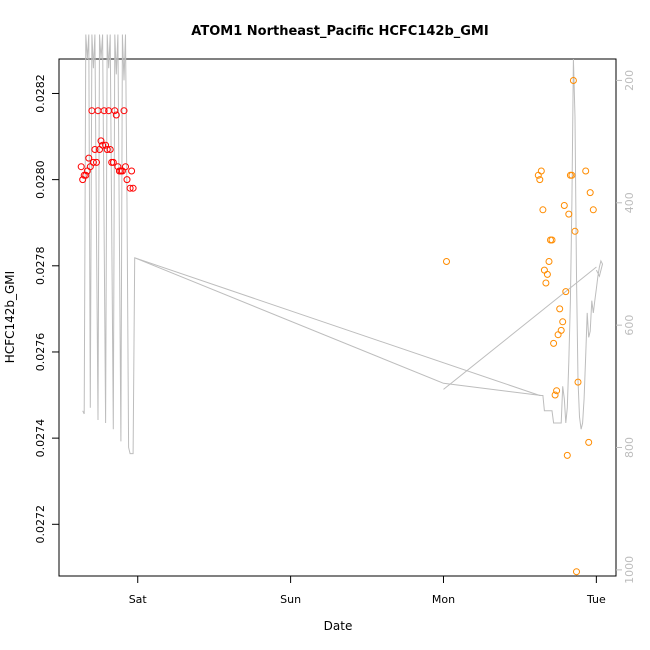 Image resolution: width=650 pixels, height=650 pixels. What do you see at coordinates (443, 599) in the screenshot?
I see `x-tick-label: Mon` at bounding box center [443, 599].